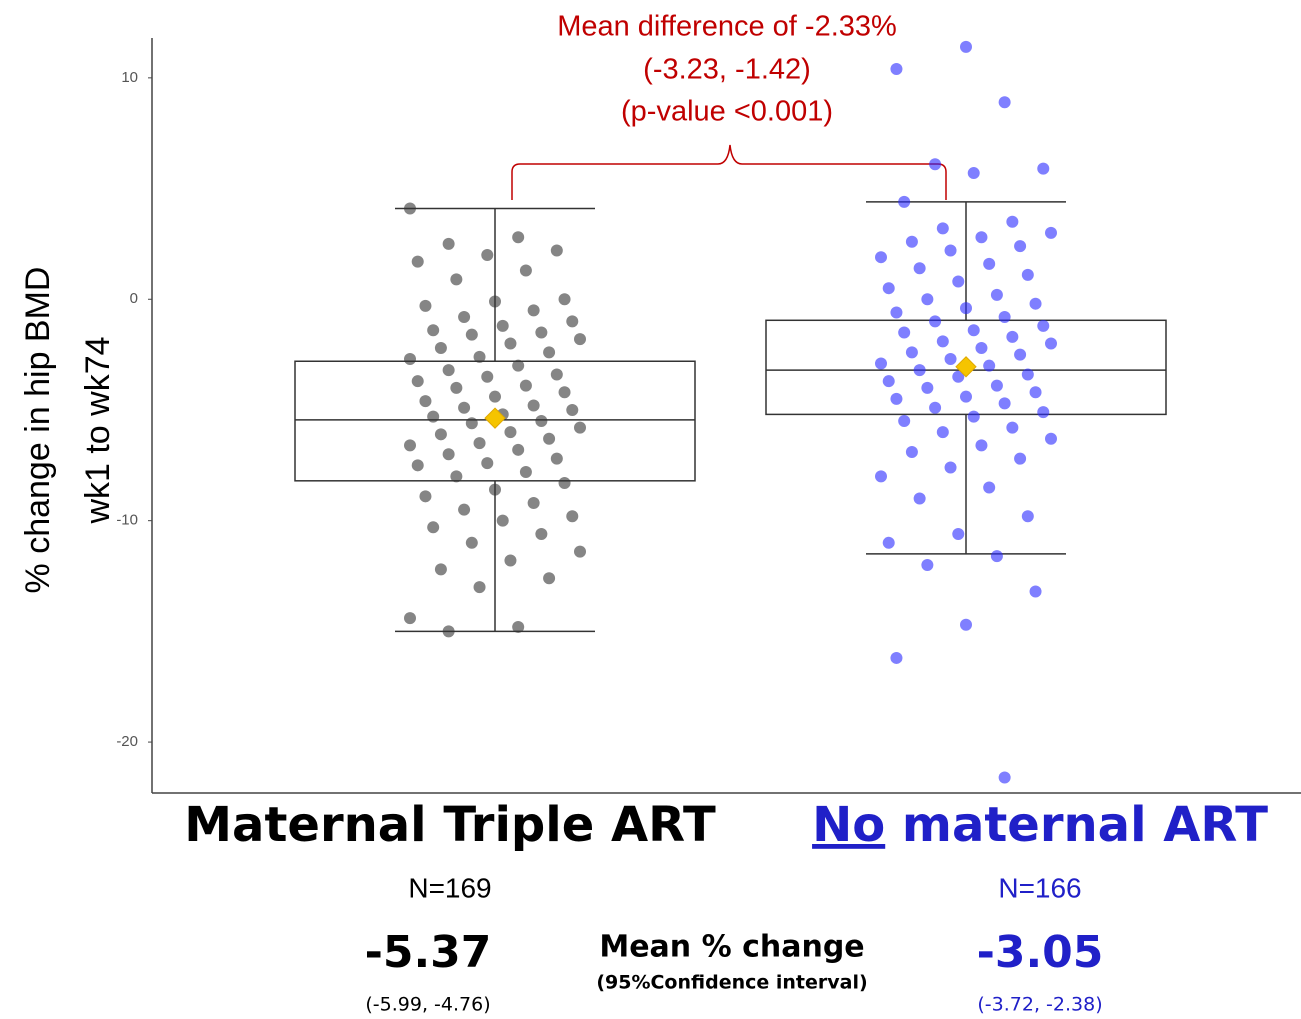  Describe the element at coordinates (98, 430) in the screenshot. I see `y-label-line: wk1 to wk74` at that location.